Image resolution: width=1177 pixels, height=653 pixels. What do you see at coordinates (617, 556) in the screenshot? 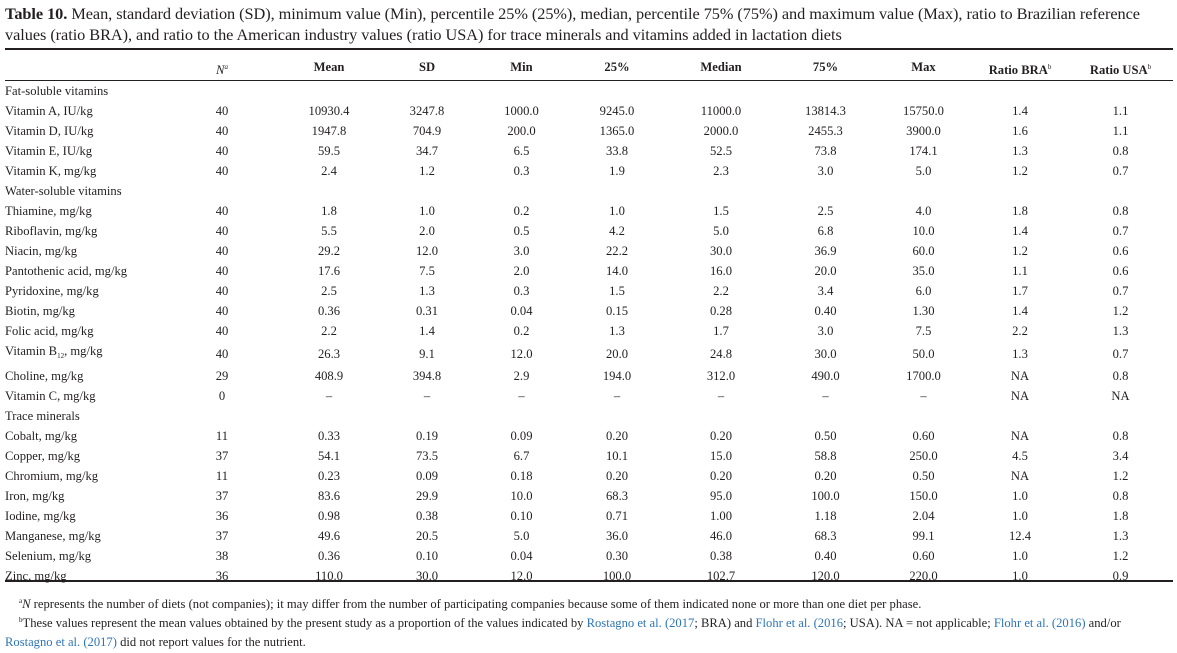
I see `cell-p25: 0.30` at bounding box center [617, 556].